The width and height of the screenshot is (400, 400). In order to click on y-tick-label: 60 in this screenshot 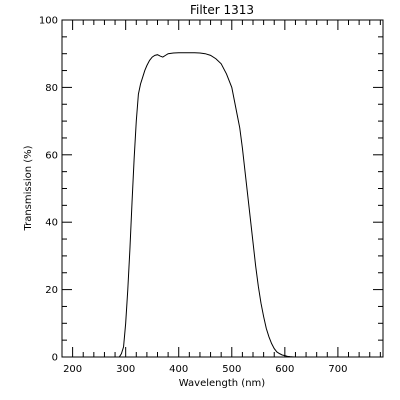, I will do `click(51, 155)`.